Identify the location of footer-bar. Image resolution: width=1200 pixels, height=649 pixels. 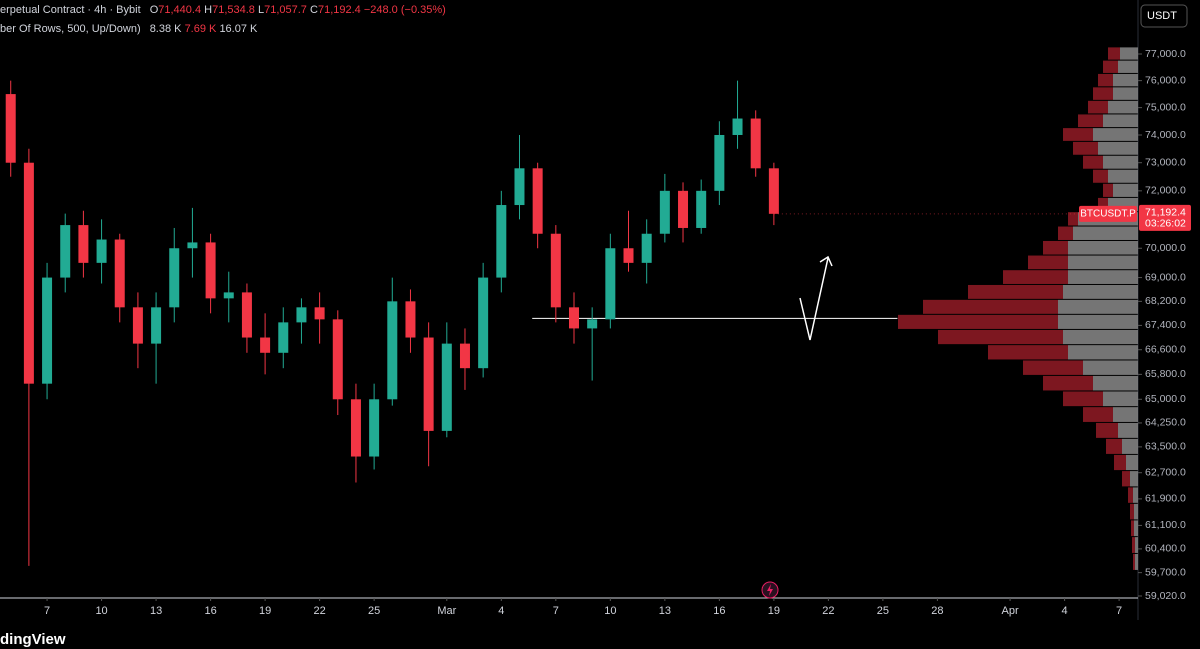
(600, 634).